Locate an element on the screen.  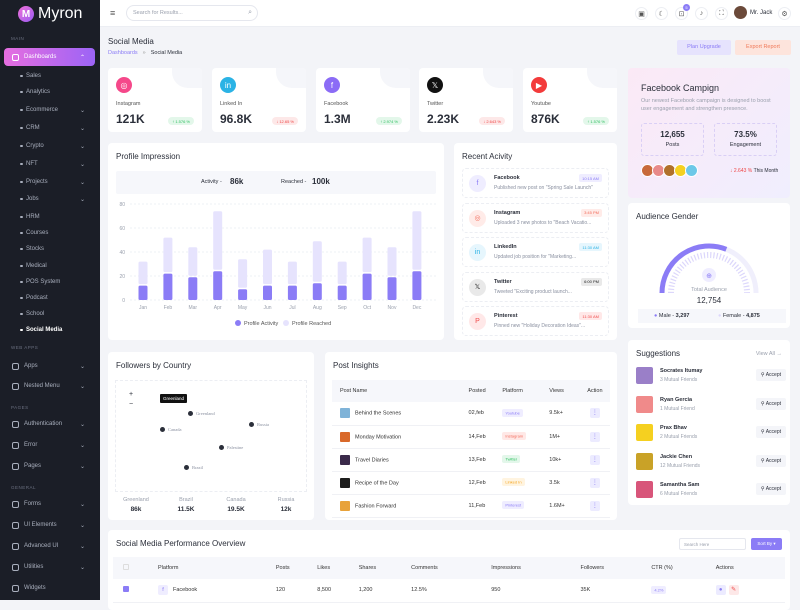
sidebar-item-hrm: HRM is located at coordinates (49, 217).